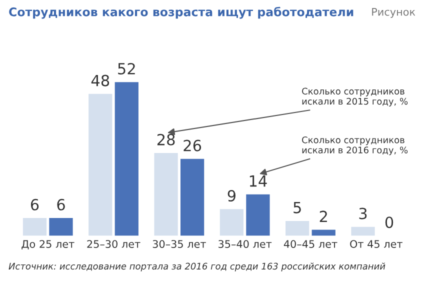 The width and height of the screenshot is (424, 284). What do you see at coordinates (323, 216) in the screenshot?
I see `data-label: 2` at bounding box center [323, 216].